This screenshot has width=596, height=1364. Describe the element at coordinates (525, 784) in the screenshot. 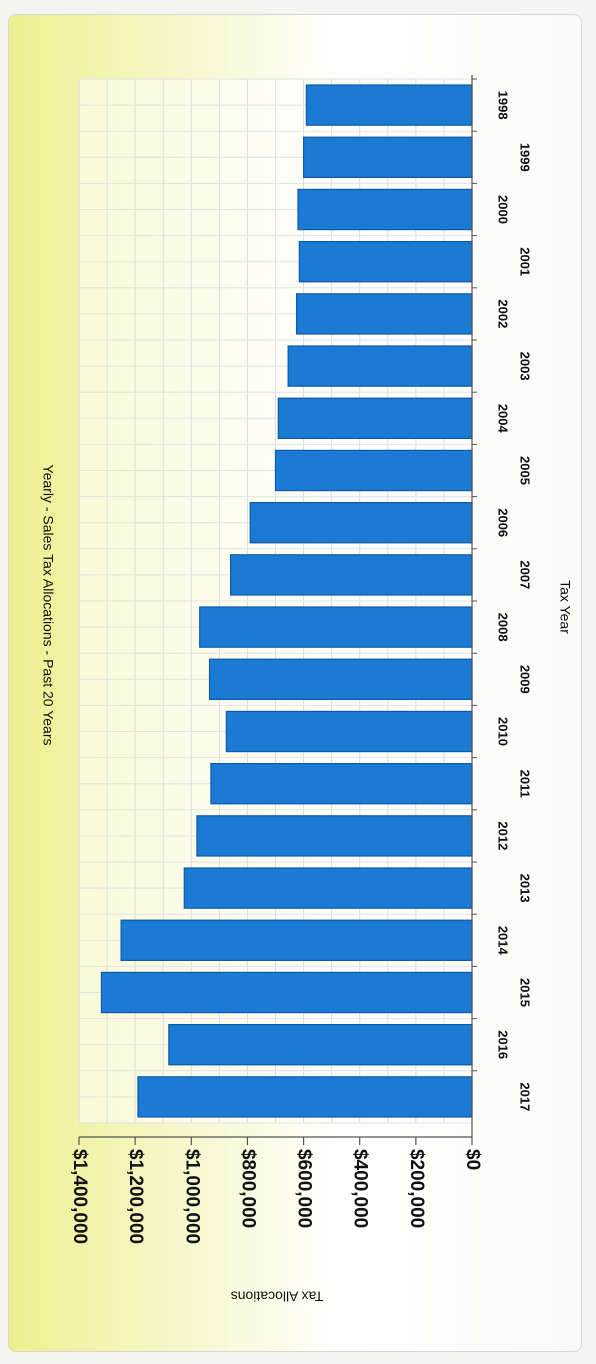

I see `category-label: 2011` at that location.